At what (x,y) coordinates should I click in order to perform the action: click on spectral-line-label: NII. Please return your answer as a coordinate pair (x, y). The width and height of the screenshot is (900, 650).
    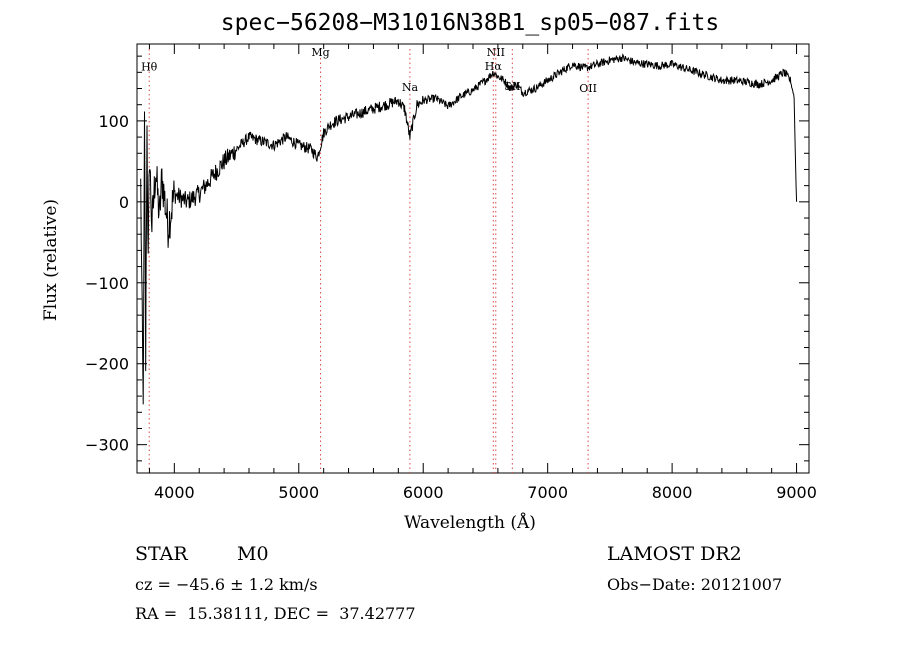
    Looking at the image, I should click on (496, 52).